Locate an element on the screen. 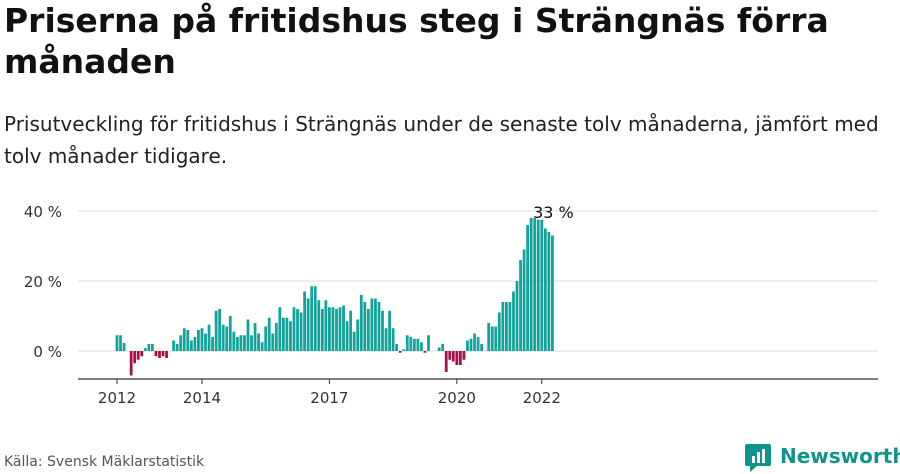 This screenshot has height=474, width=900. y-tick-label: 0 % is located at coordinates (47, 352).